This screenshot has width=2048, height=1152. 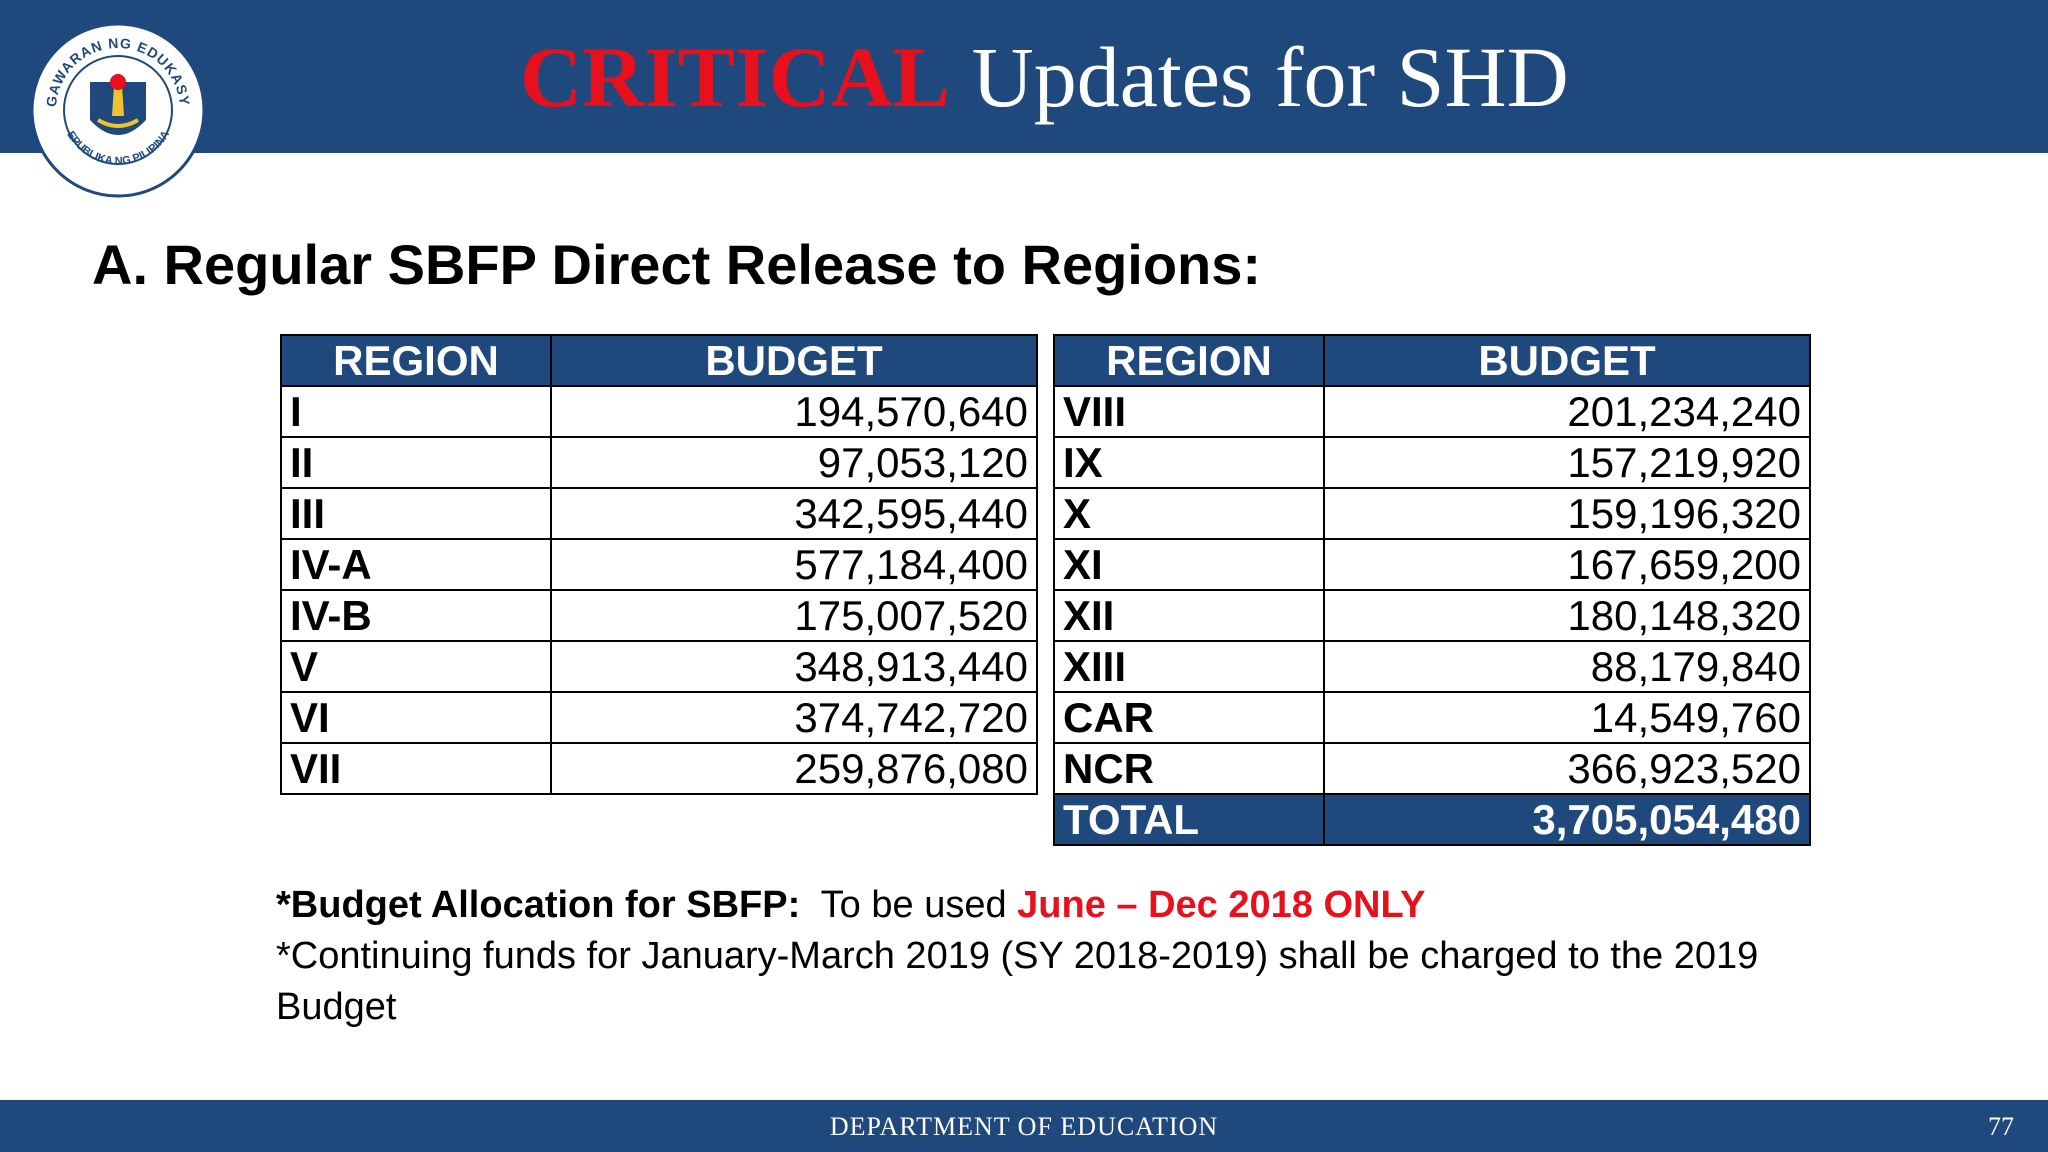 I want to click on budget-cell: 175,007,520, so click(x=794, y=615).